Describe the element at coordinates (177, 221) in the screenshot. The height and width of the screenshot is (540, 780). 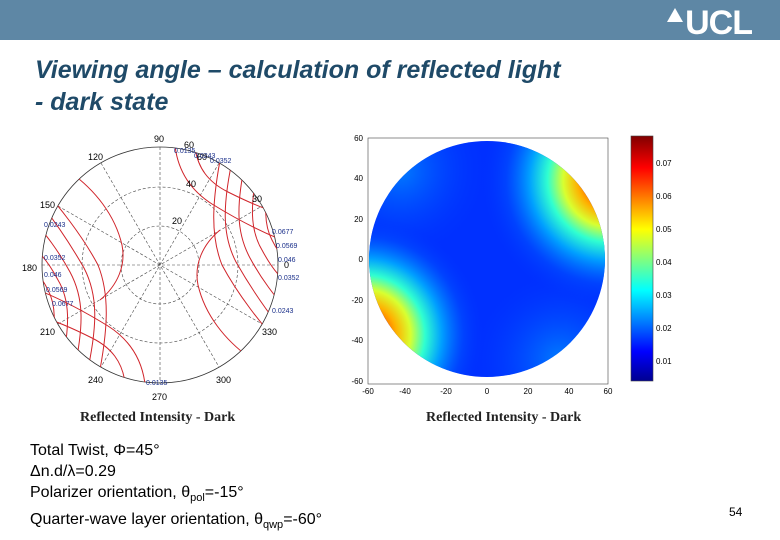
I see `radius-label-20: 20` at that location.